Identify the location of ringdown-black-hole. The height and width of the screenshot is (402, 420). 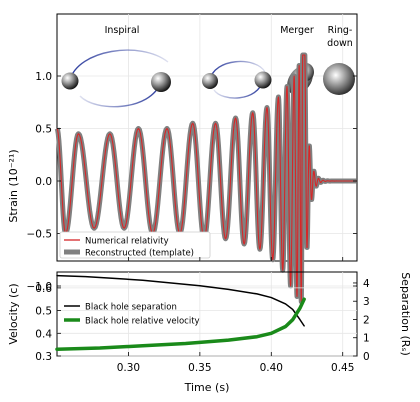
(339, 79).